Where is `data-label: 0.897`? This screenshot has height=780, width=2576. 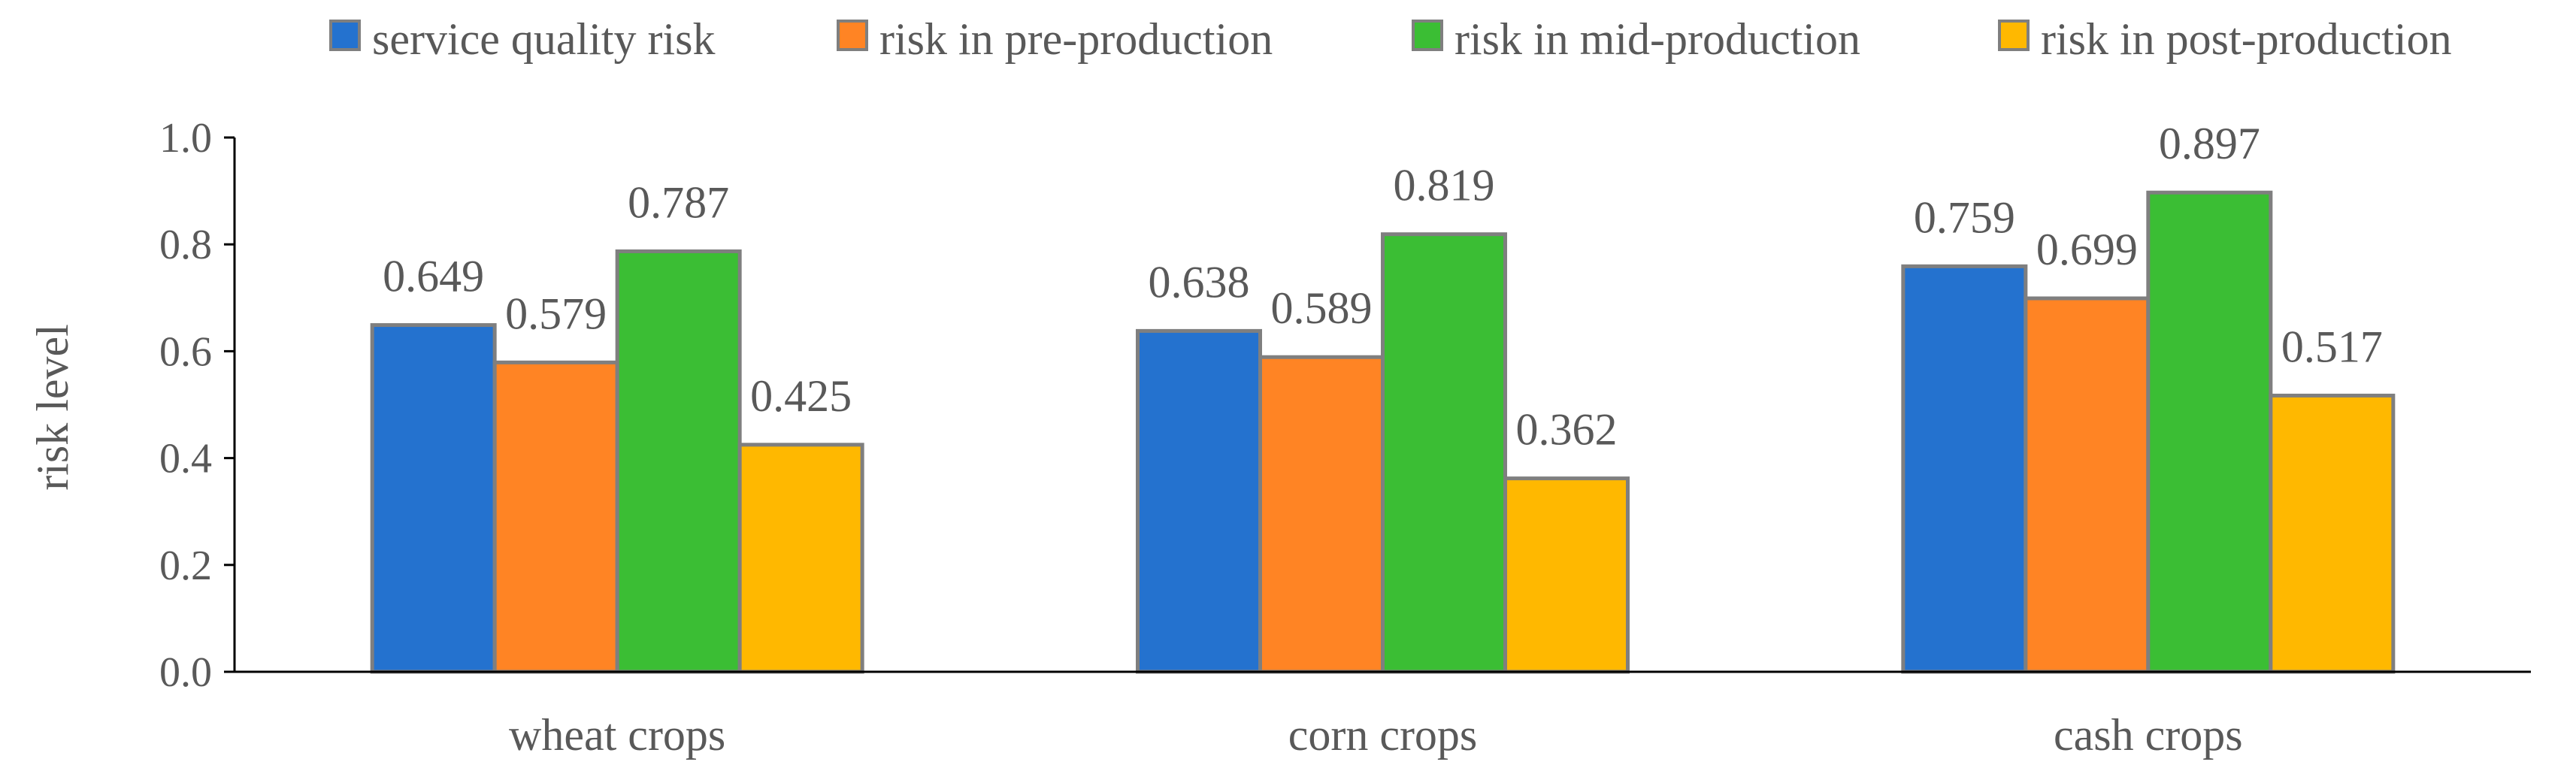
data-label: 0.897 is located at coordinates (2209, 143).